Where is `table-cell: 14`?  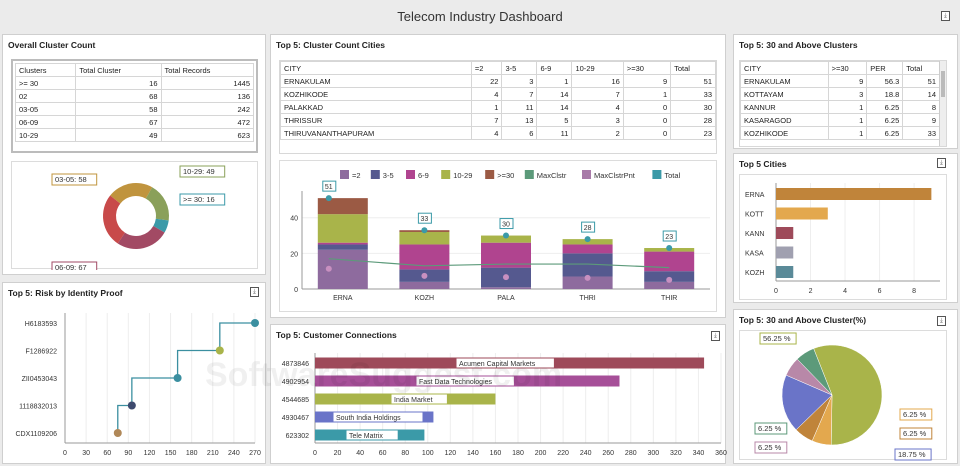 table-cell: 14 is located at coordinates (921, 94).